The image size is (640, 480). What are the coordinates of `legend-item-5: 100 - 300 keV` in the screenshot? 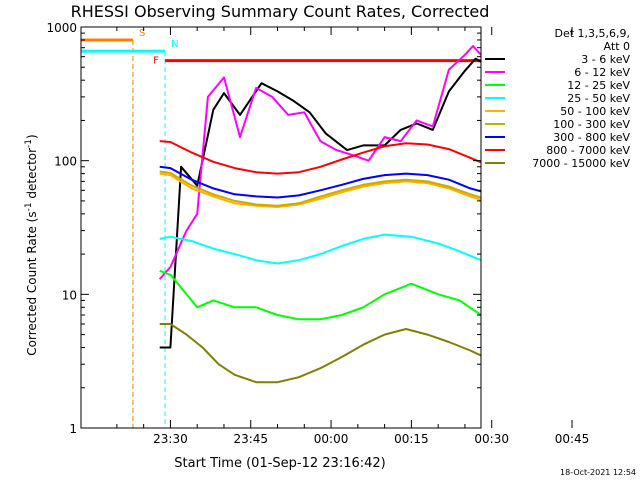 It's located at (591, 124).